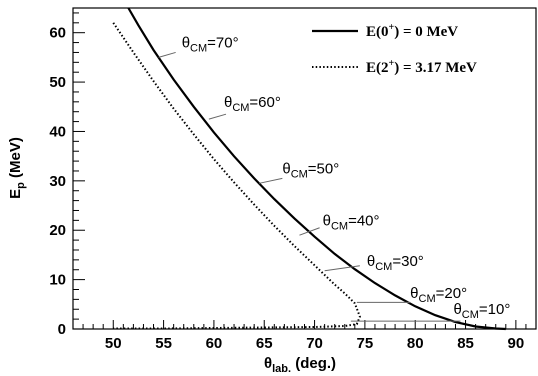  Describe the element at coordinates (57, 82) in the screenshot. I see `y-tick-label: 50` at that location.